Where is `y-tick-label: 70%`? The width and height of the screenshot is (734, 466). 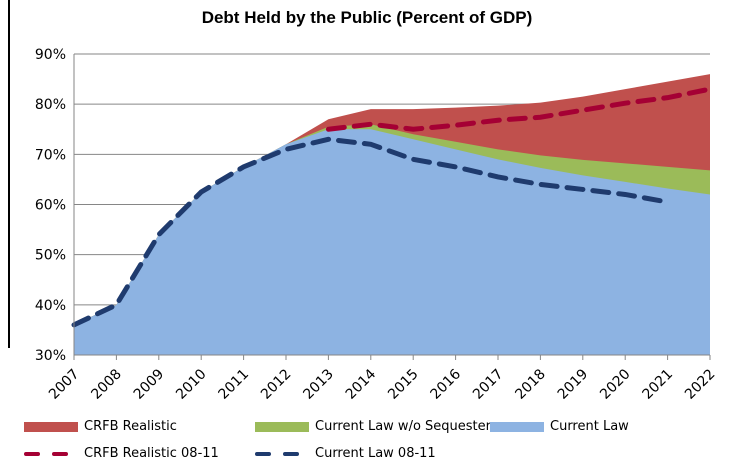 y-tick-label: 70% is located at coordinates (50, 155).